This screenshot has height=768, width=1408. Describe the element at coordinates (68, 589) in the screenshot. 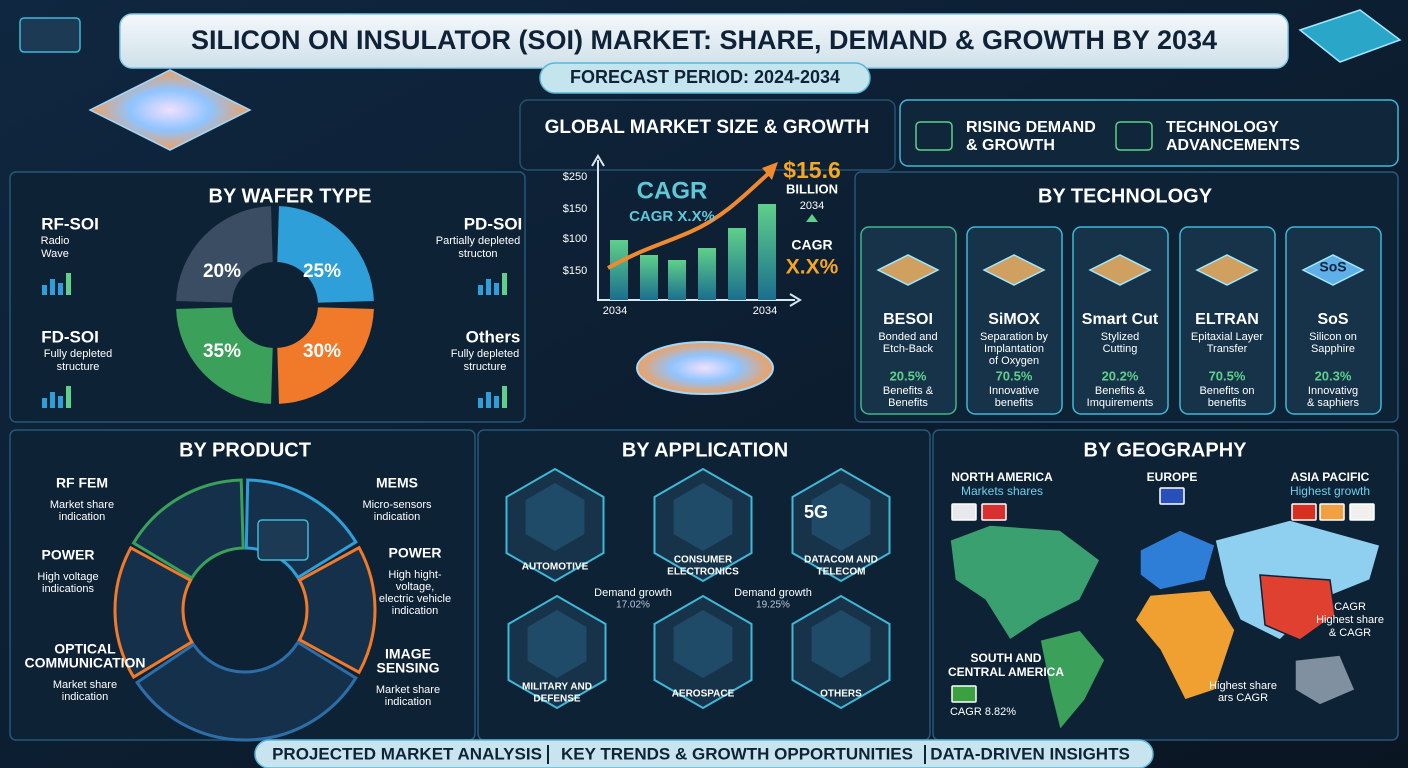

I see `product-desc: indications` at that location.